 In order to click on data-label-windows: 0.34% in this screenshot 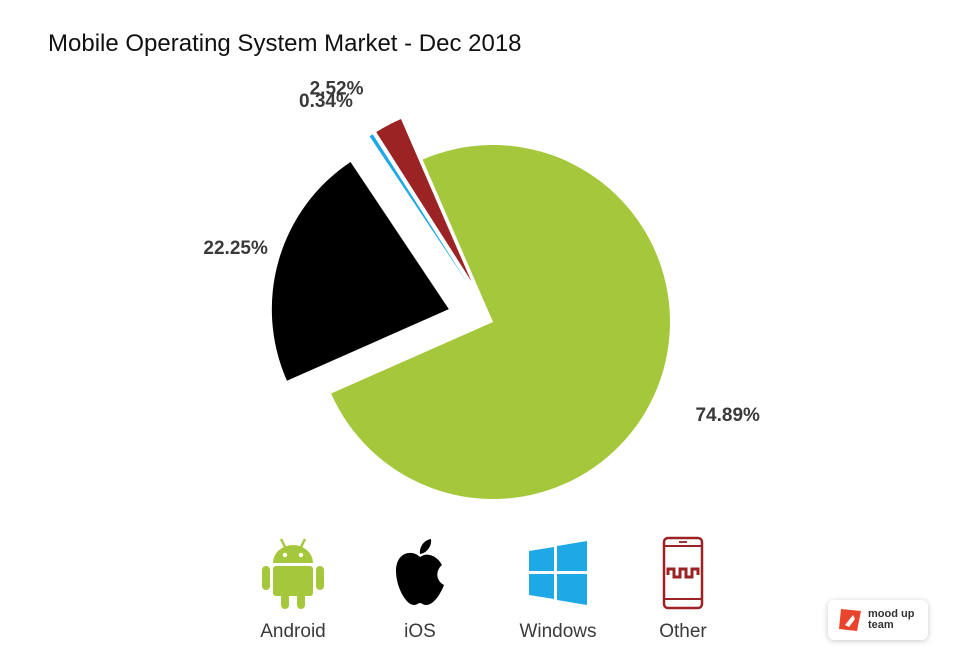, I will do `click(326, 101)`.